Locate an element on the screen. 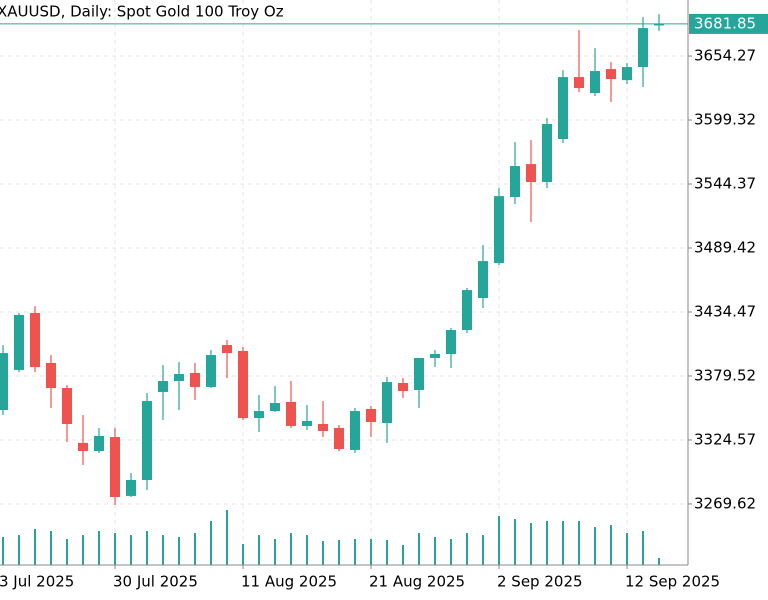 The width and height of the screenshot is (768, 600). y-tick-label: 3489.42 is located at coordinates (725, 248).